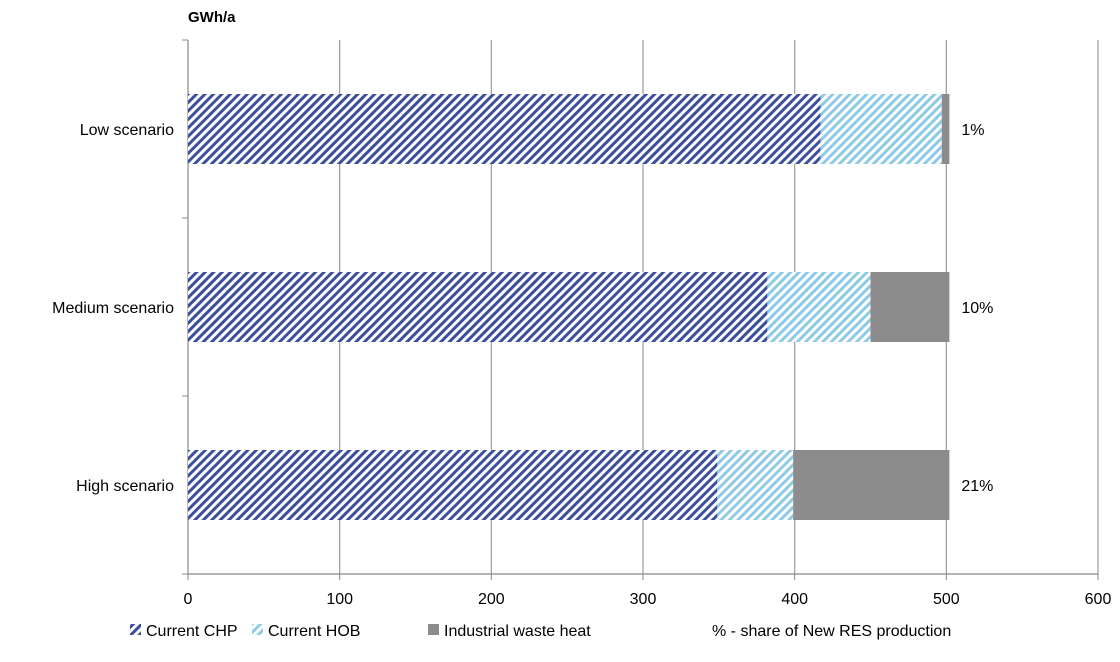  I want to click on category-label: High scenario, so click(125, 486).